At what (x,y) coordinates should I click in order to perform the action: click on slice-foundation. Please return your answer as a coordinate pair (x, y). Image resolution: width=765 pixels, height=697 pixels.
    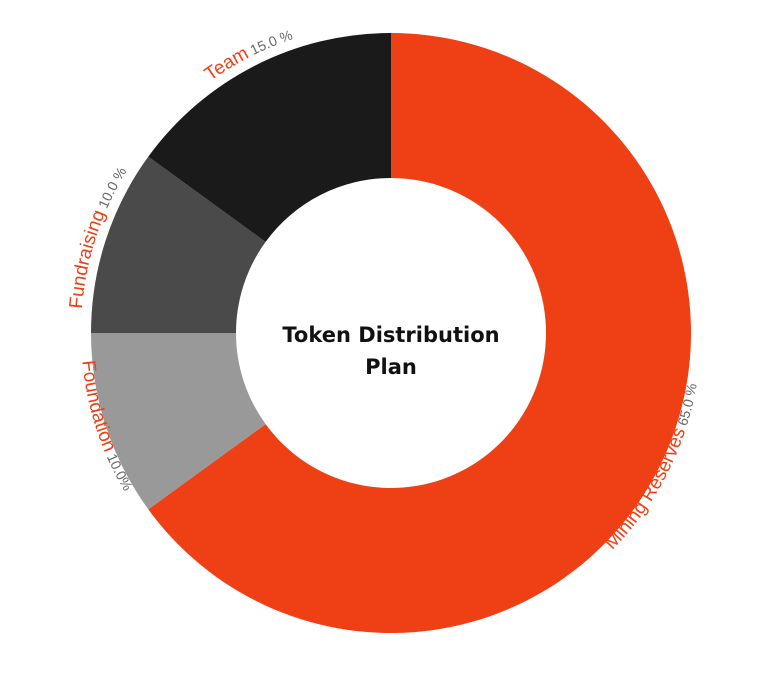
    Looking at the image, I should click on (178, 421).